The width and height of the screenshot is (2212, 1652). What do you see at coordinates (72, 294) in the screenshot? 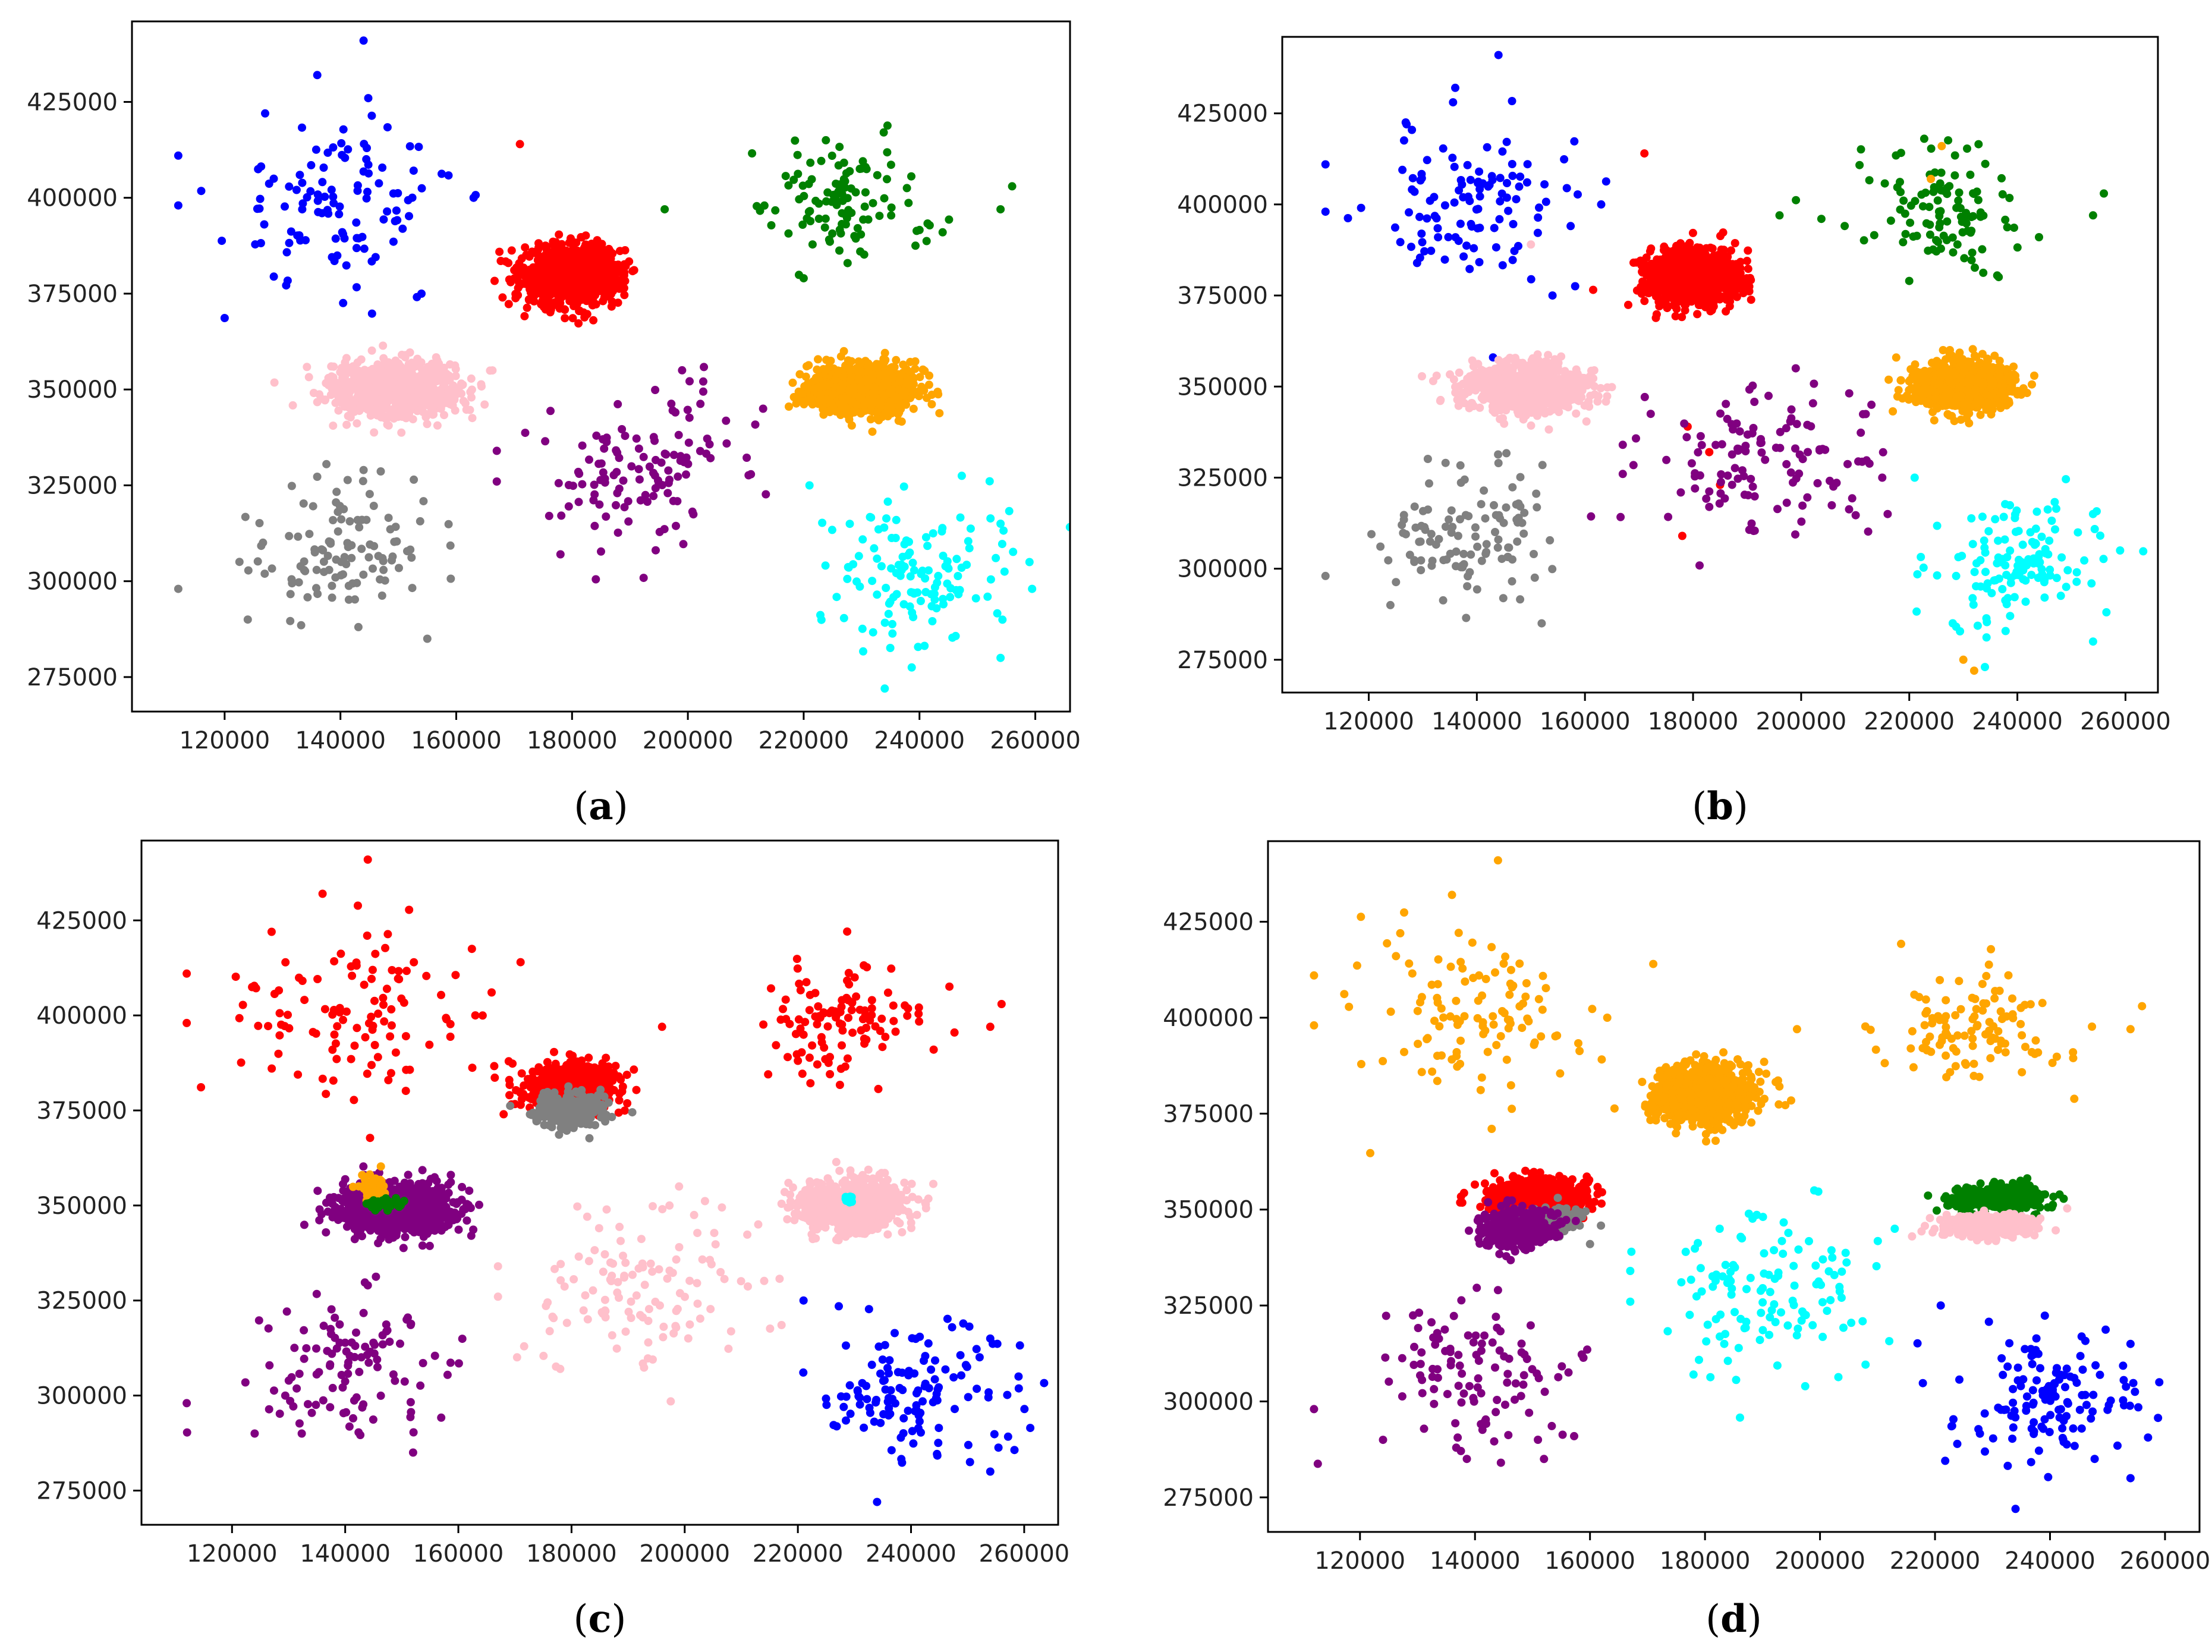
I see `y-tick-label: 375000` at bounding box center [72, 294].